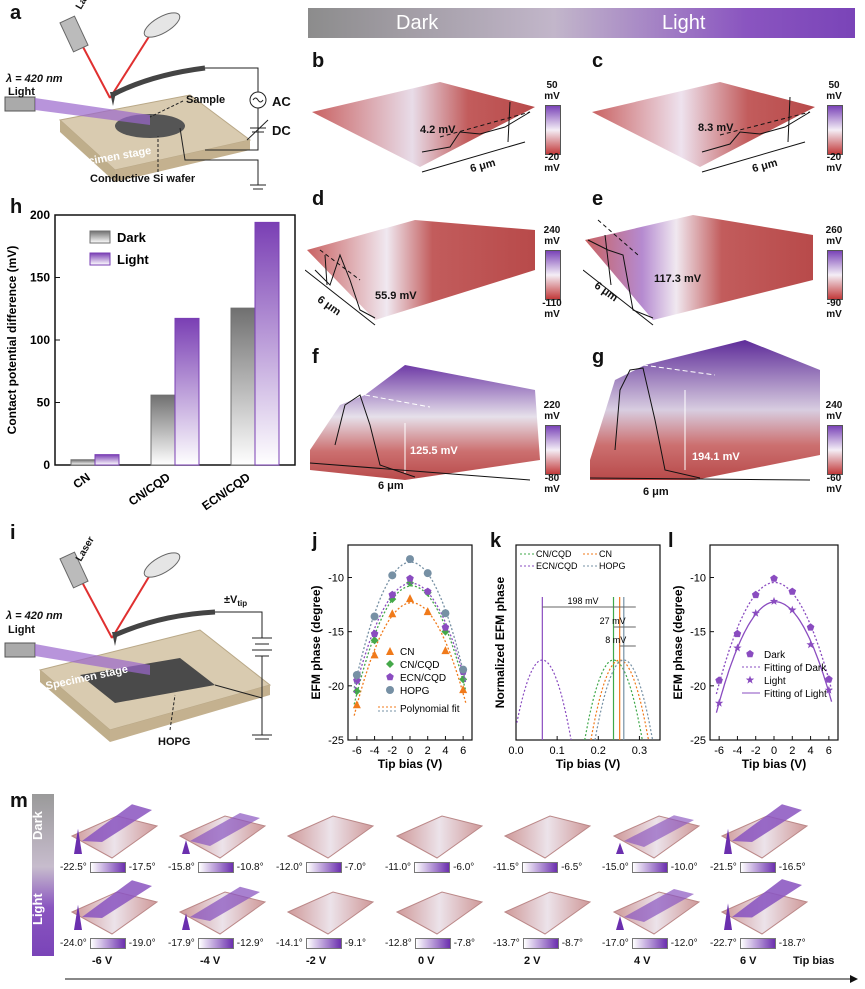 This screenshot has height=989, width=865. What do you see at coordinates (774, 764) in the screenshot?
I see `xlabel: Tip bias (V)` at bounding box center [774, 764].